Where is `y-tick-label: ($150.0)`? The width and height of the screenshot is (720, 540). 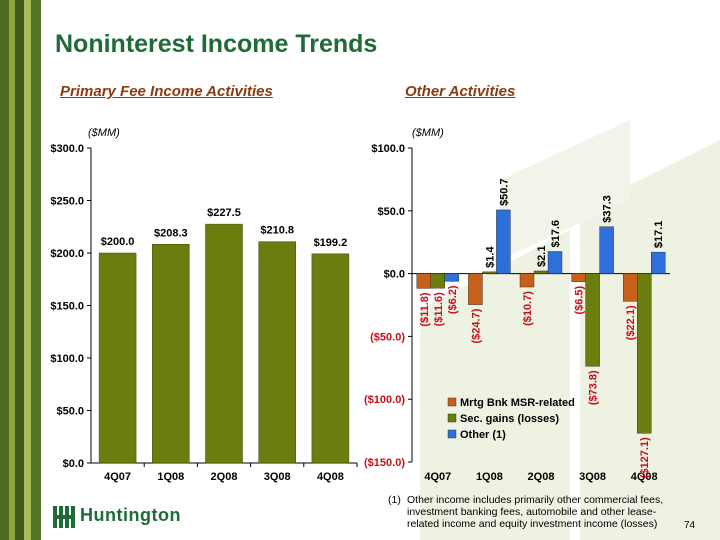 y-tick-label: ($150.0) is located at coordinates (384, 463).